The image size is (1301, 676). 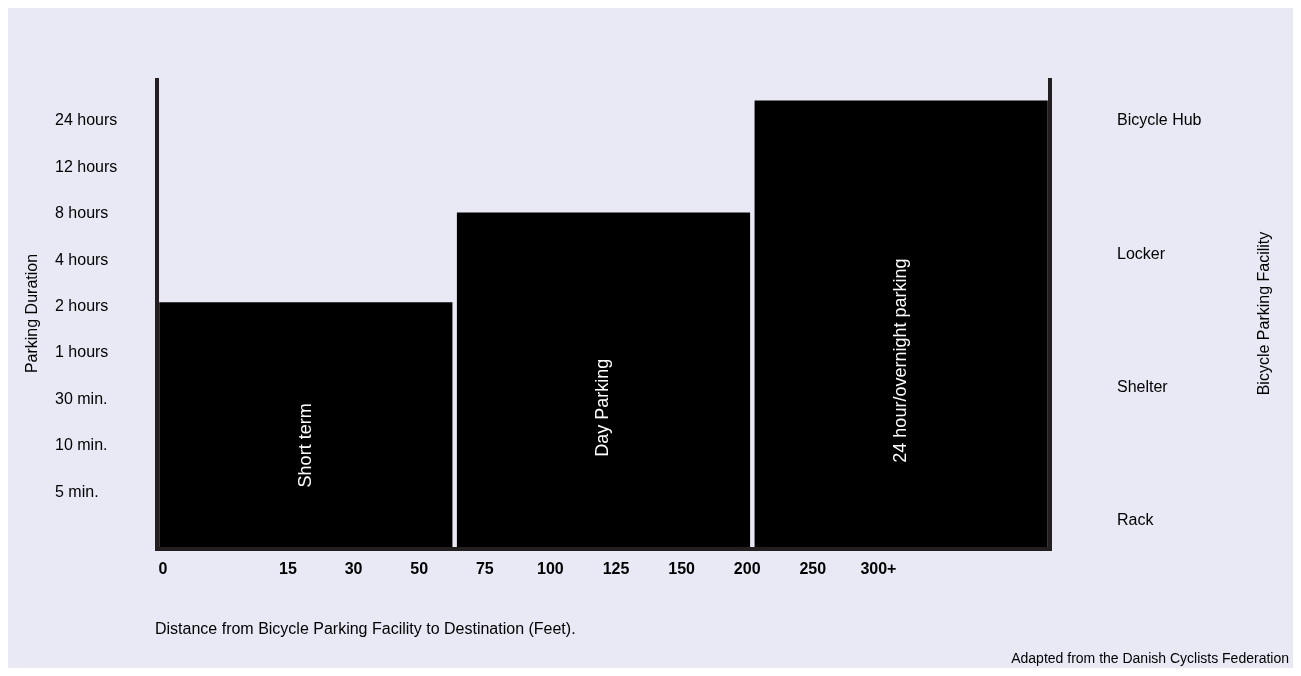 What do you see at coordinates (86, 120) in the screenshot?
I see `text: 24 hours` at bounding box center [86, 120].